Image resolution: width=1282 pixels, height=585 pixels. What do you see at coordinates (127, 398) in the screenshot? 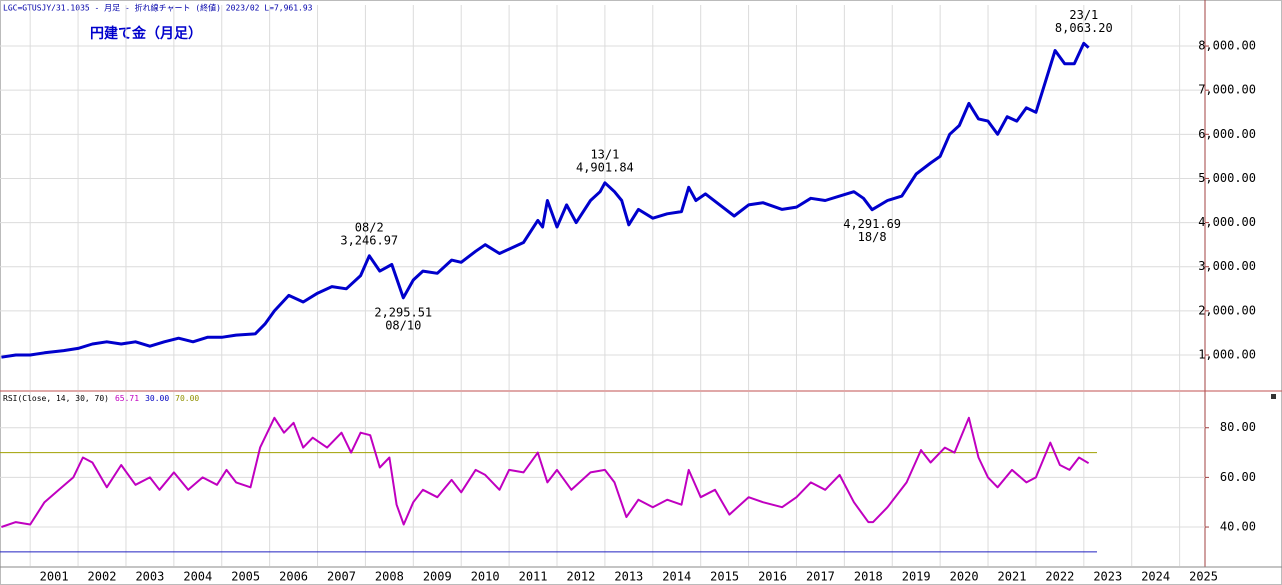
I see `header-part: 65.71` at bounding box center [127, 398].